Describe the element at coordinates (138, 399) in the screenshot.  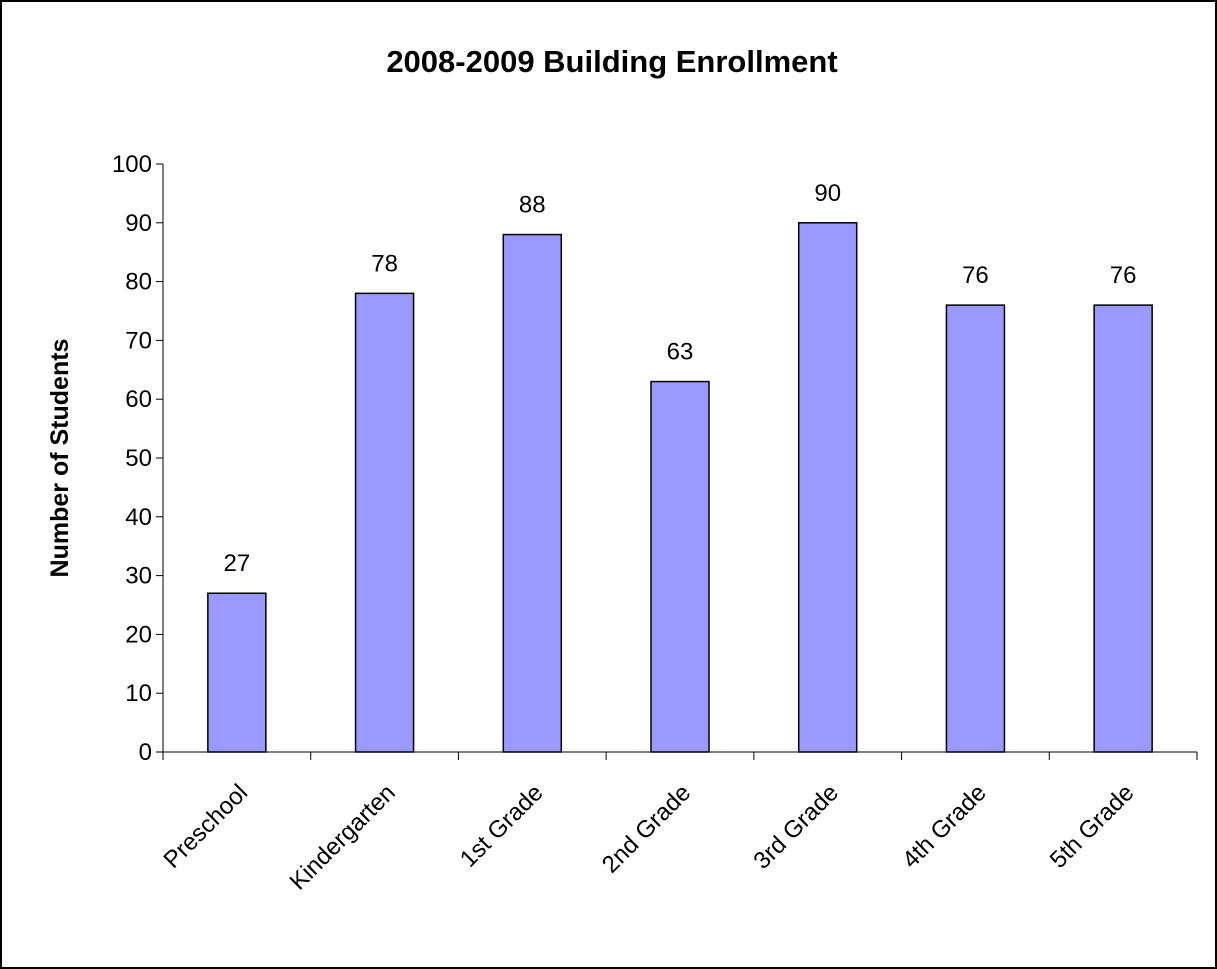
I see `y-tick-label: 60` at that location.